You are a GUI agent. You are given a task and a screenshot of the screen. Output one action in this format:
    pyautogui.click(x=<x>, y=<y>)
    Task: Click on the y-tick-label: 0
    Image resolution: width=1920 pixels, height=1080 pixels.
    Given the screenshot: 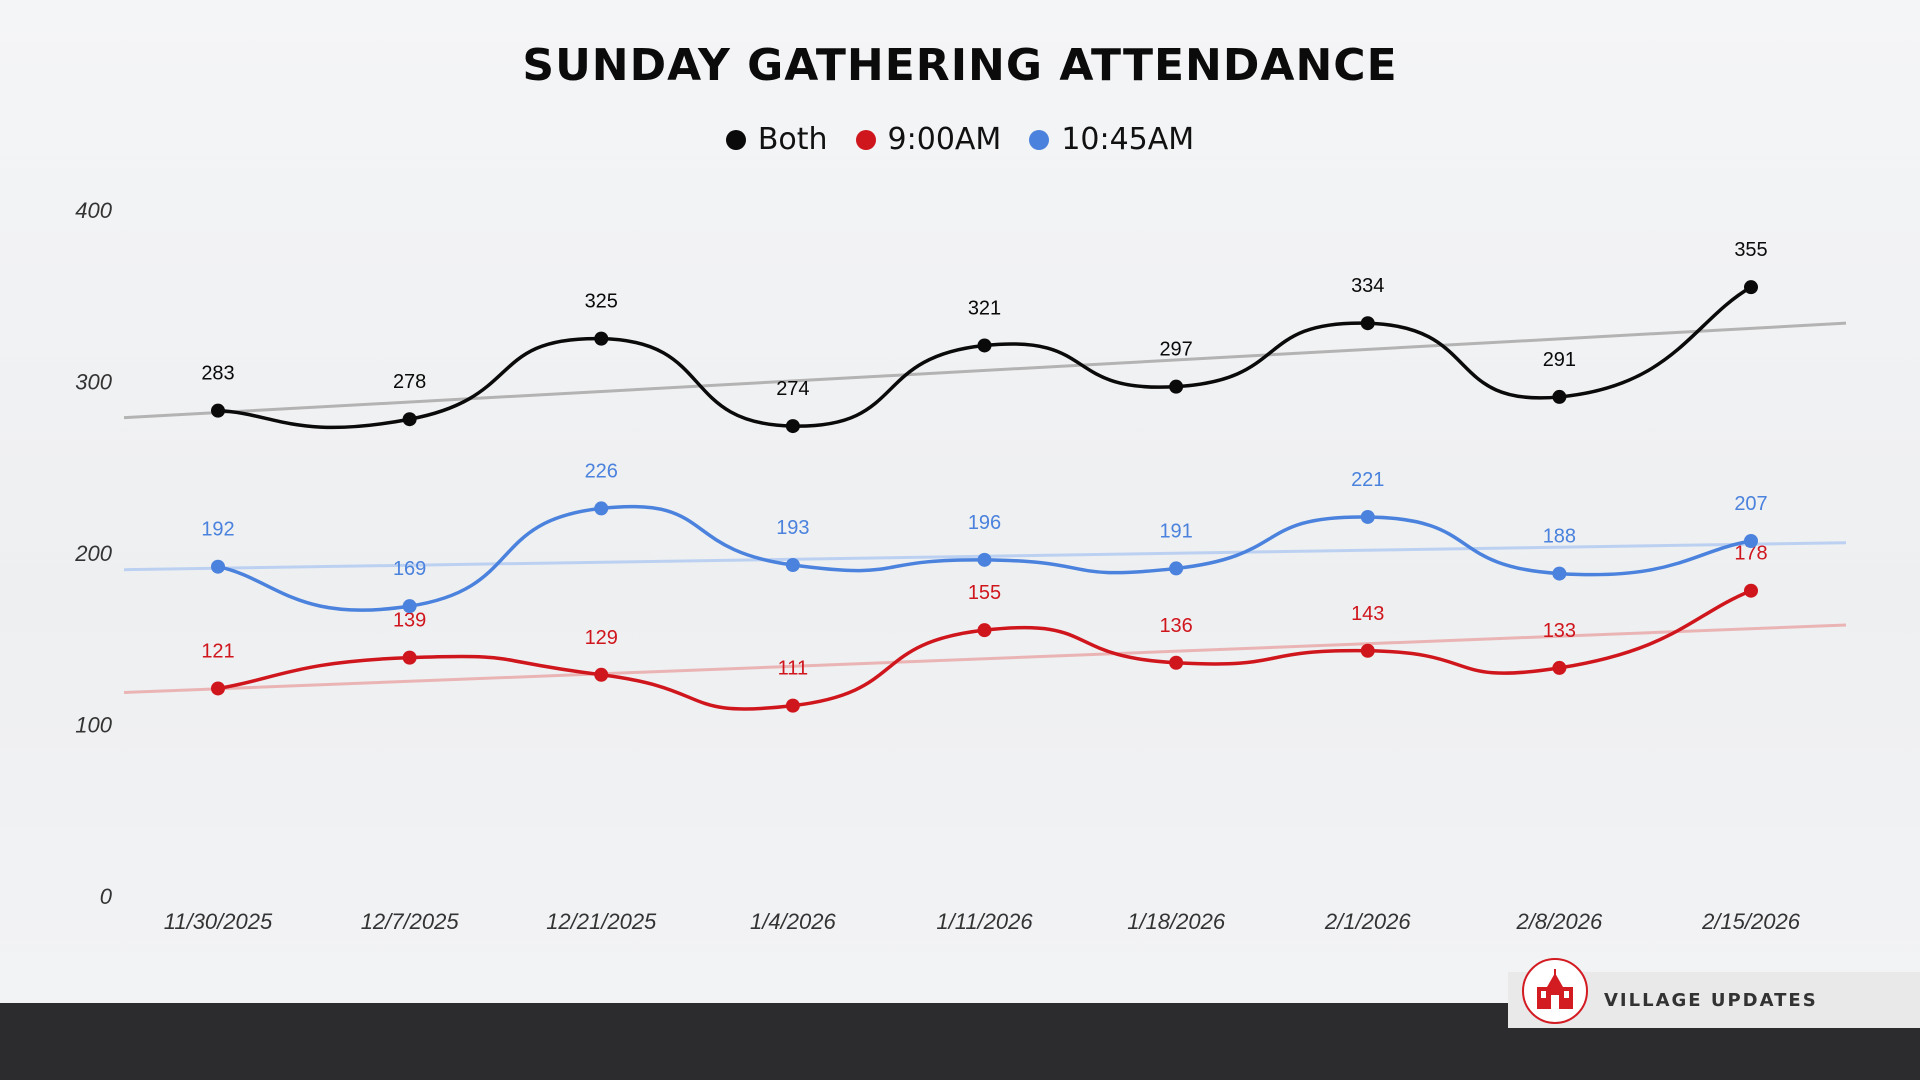 What is the action you would take?
    pyautogui.click(x=106, y=896)
    